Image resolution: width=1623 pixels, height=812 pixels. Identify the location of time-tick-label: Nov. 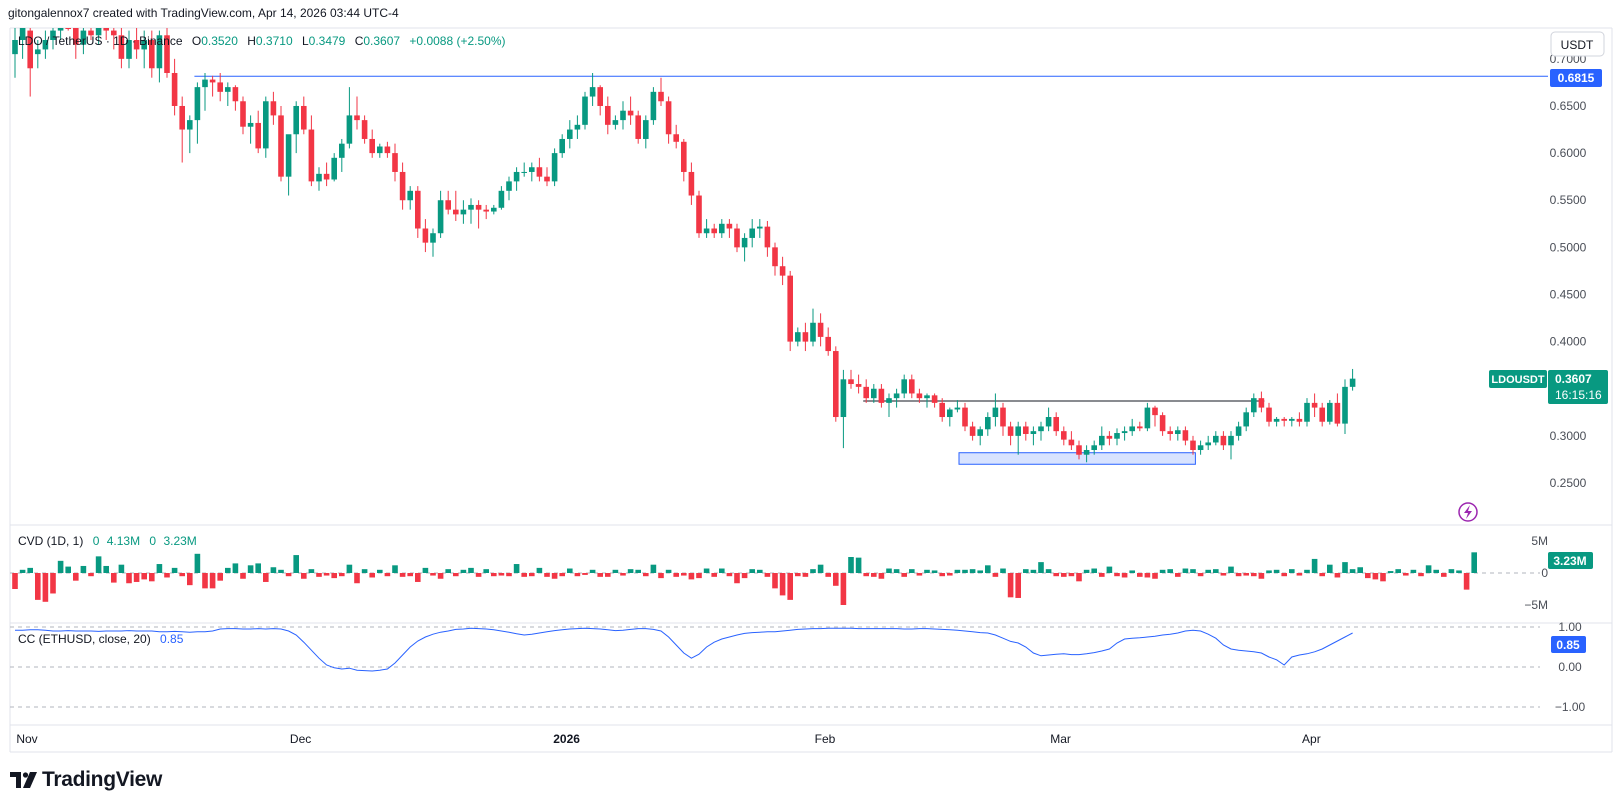
(26, 739).